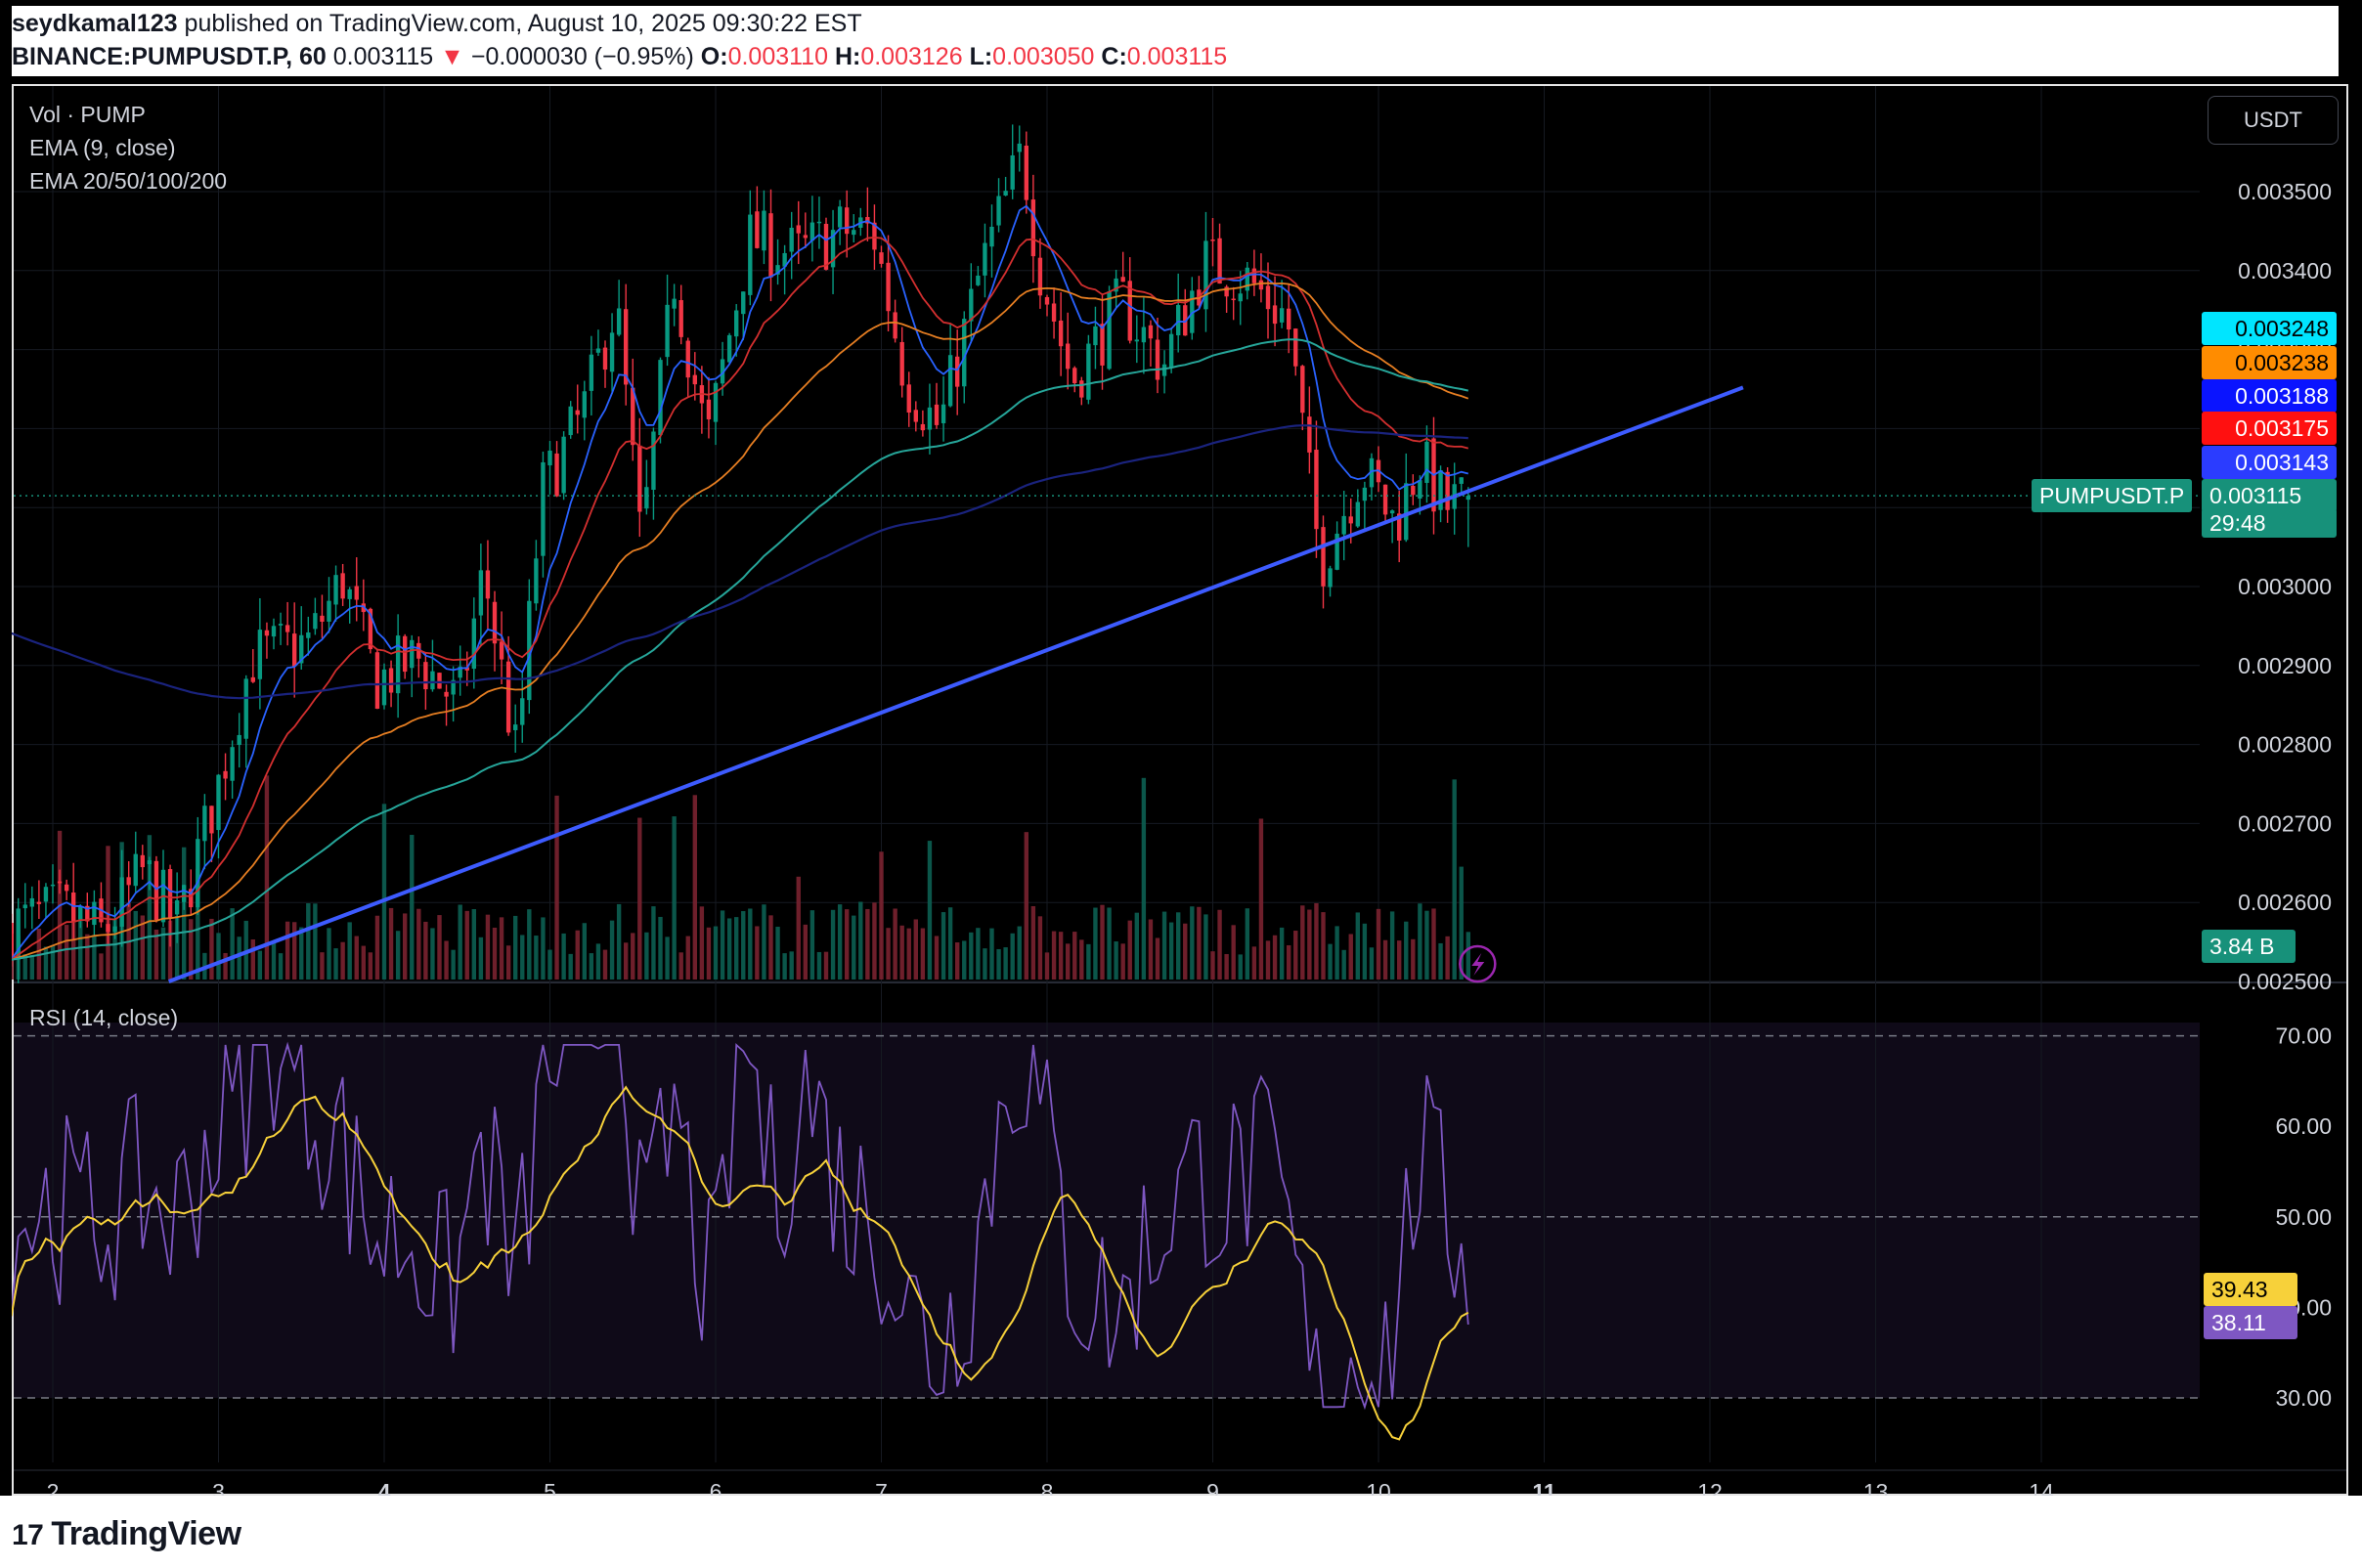  I want to click on ema-price-tag: 0.003188, so click(2269, 396).